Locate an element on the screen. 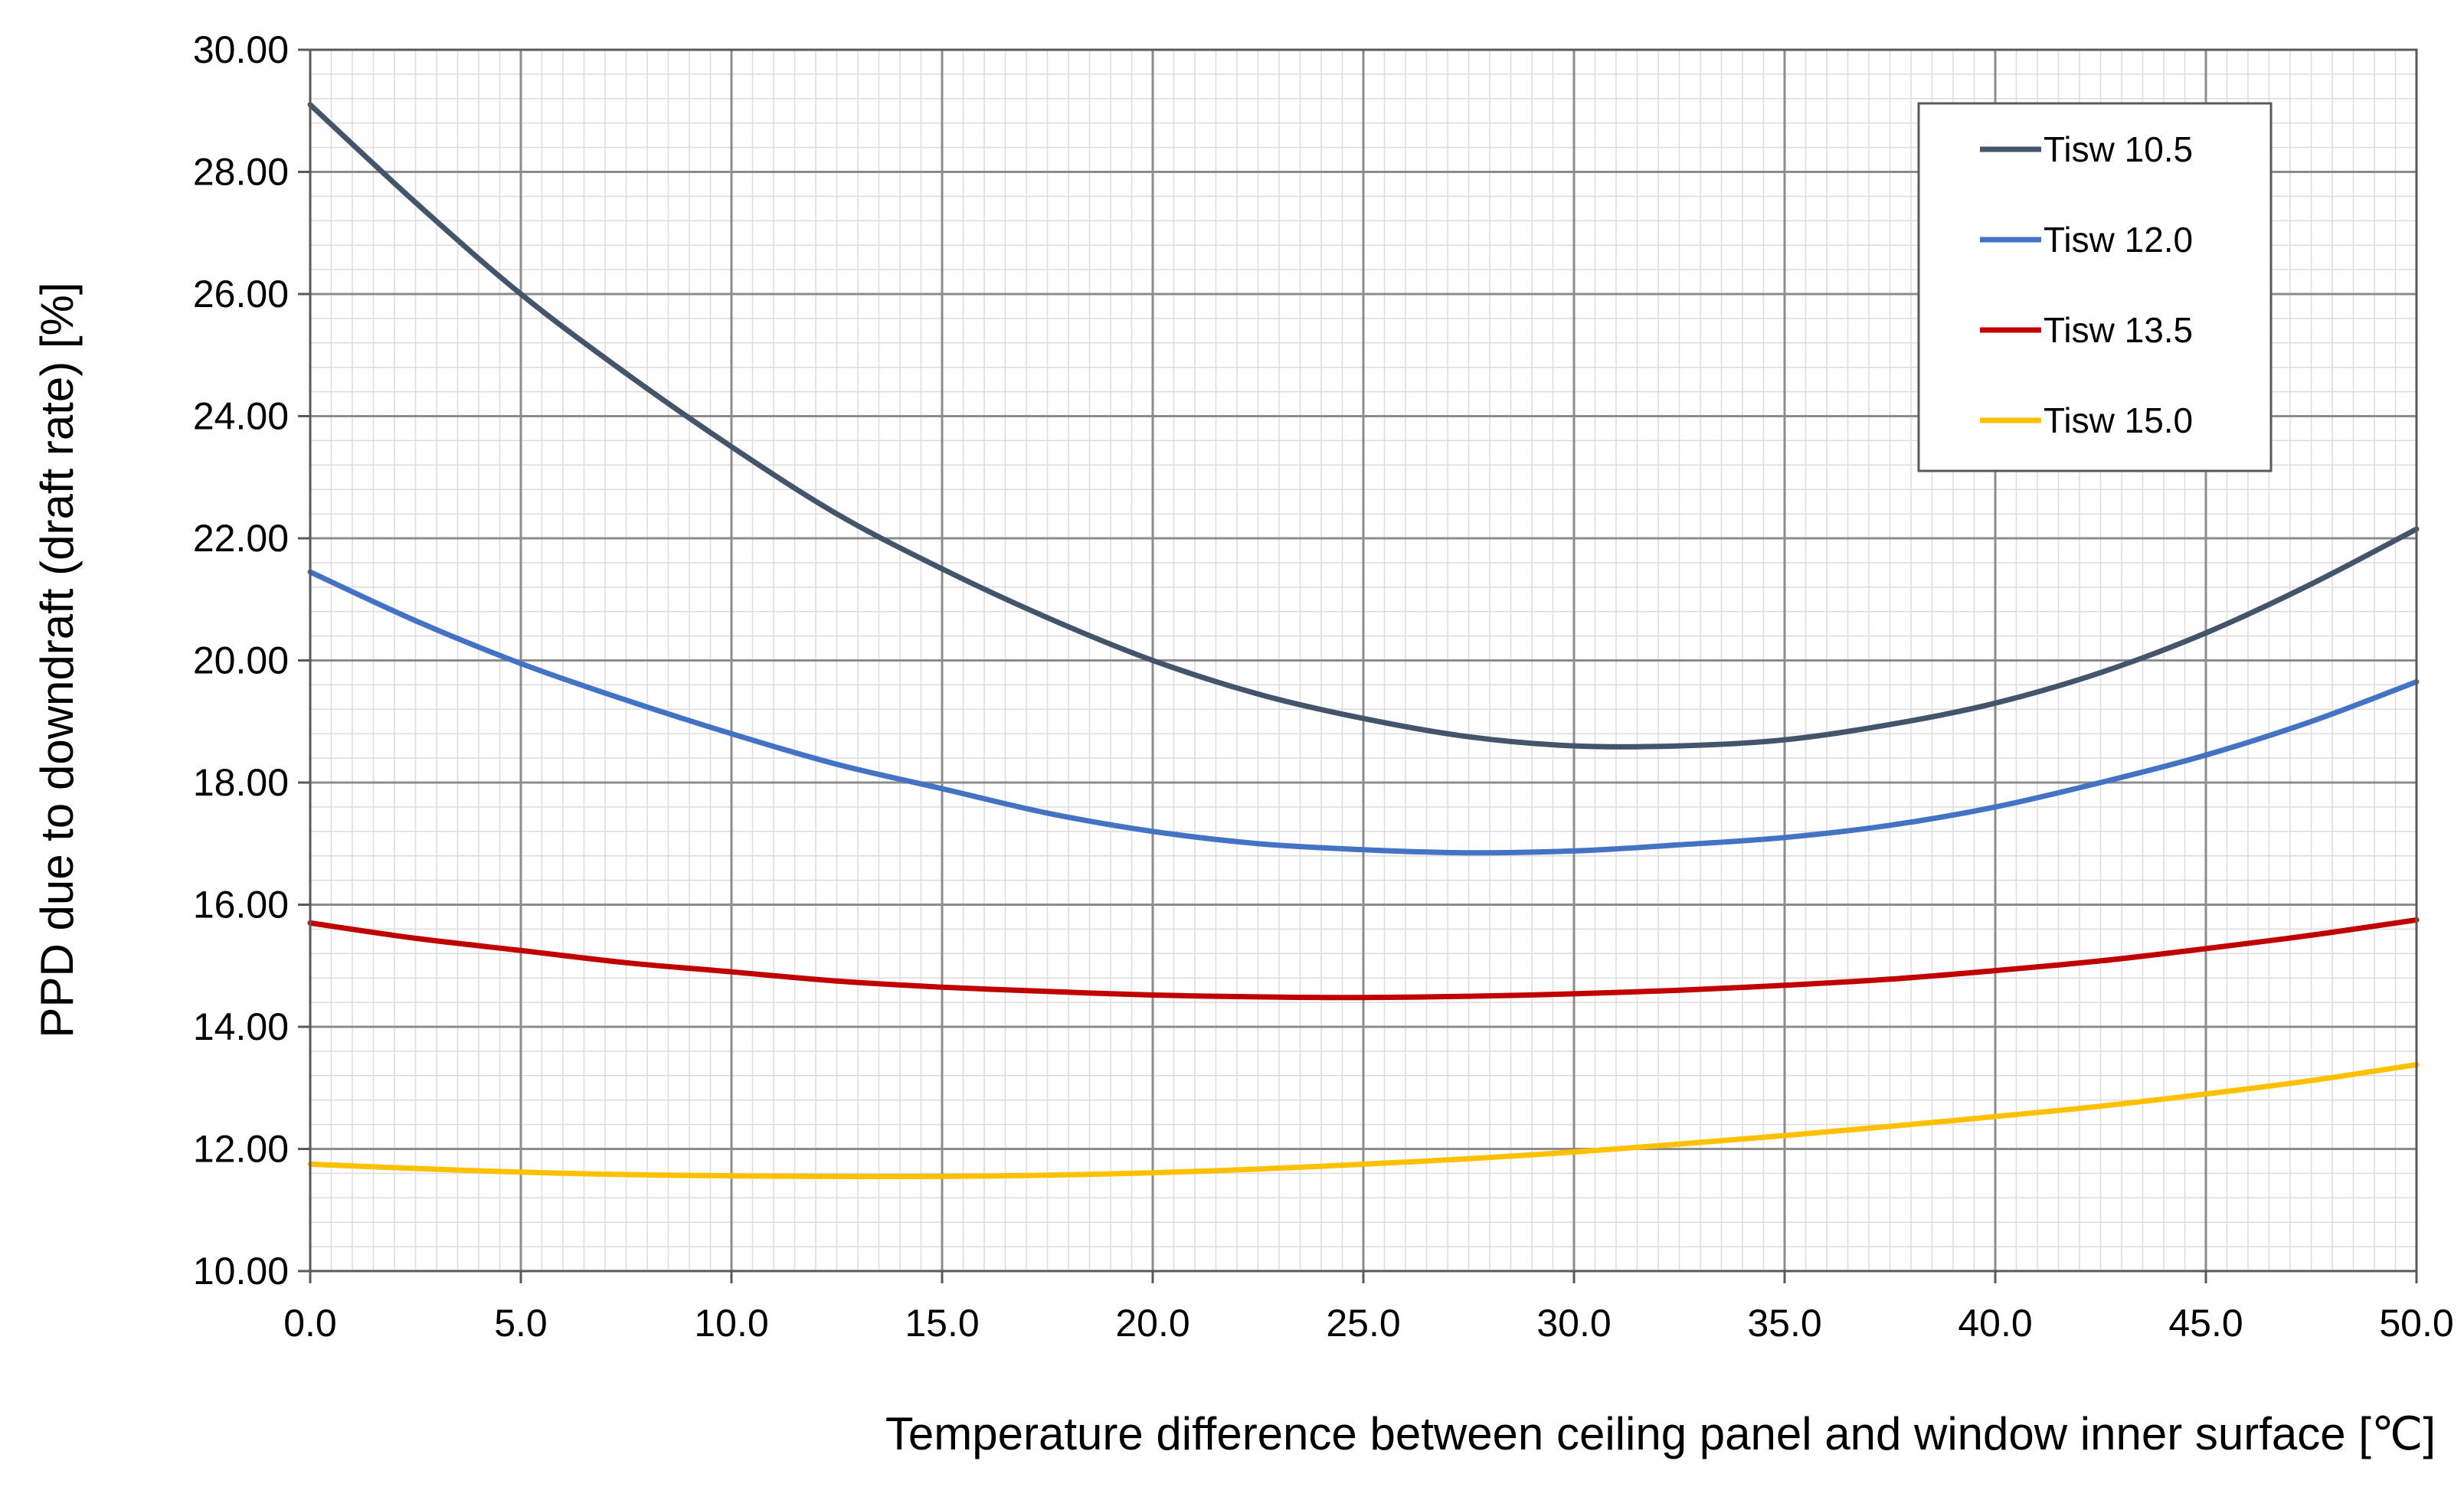 The image size is (2464, 1487). legend-box is located at coordinates (2095, 287).